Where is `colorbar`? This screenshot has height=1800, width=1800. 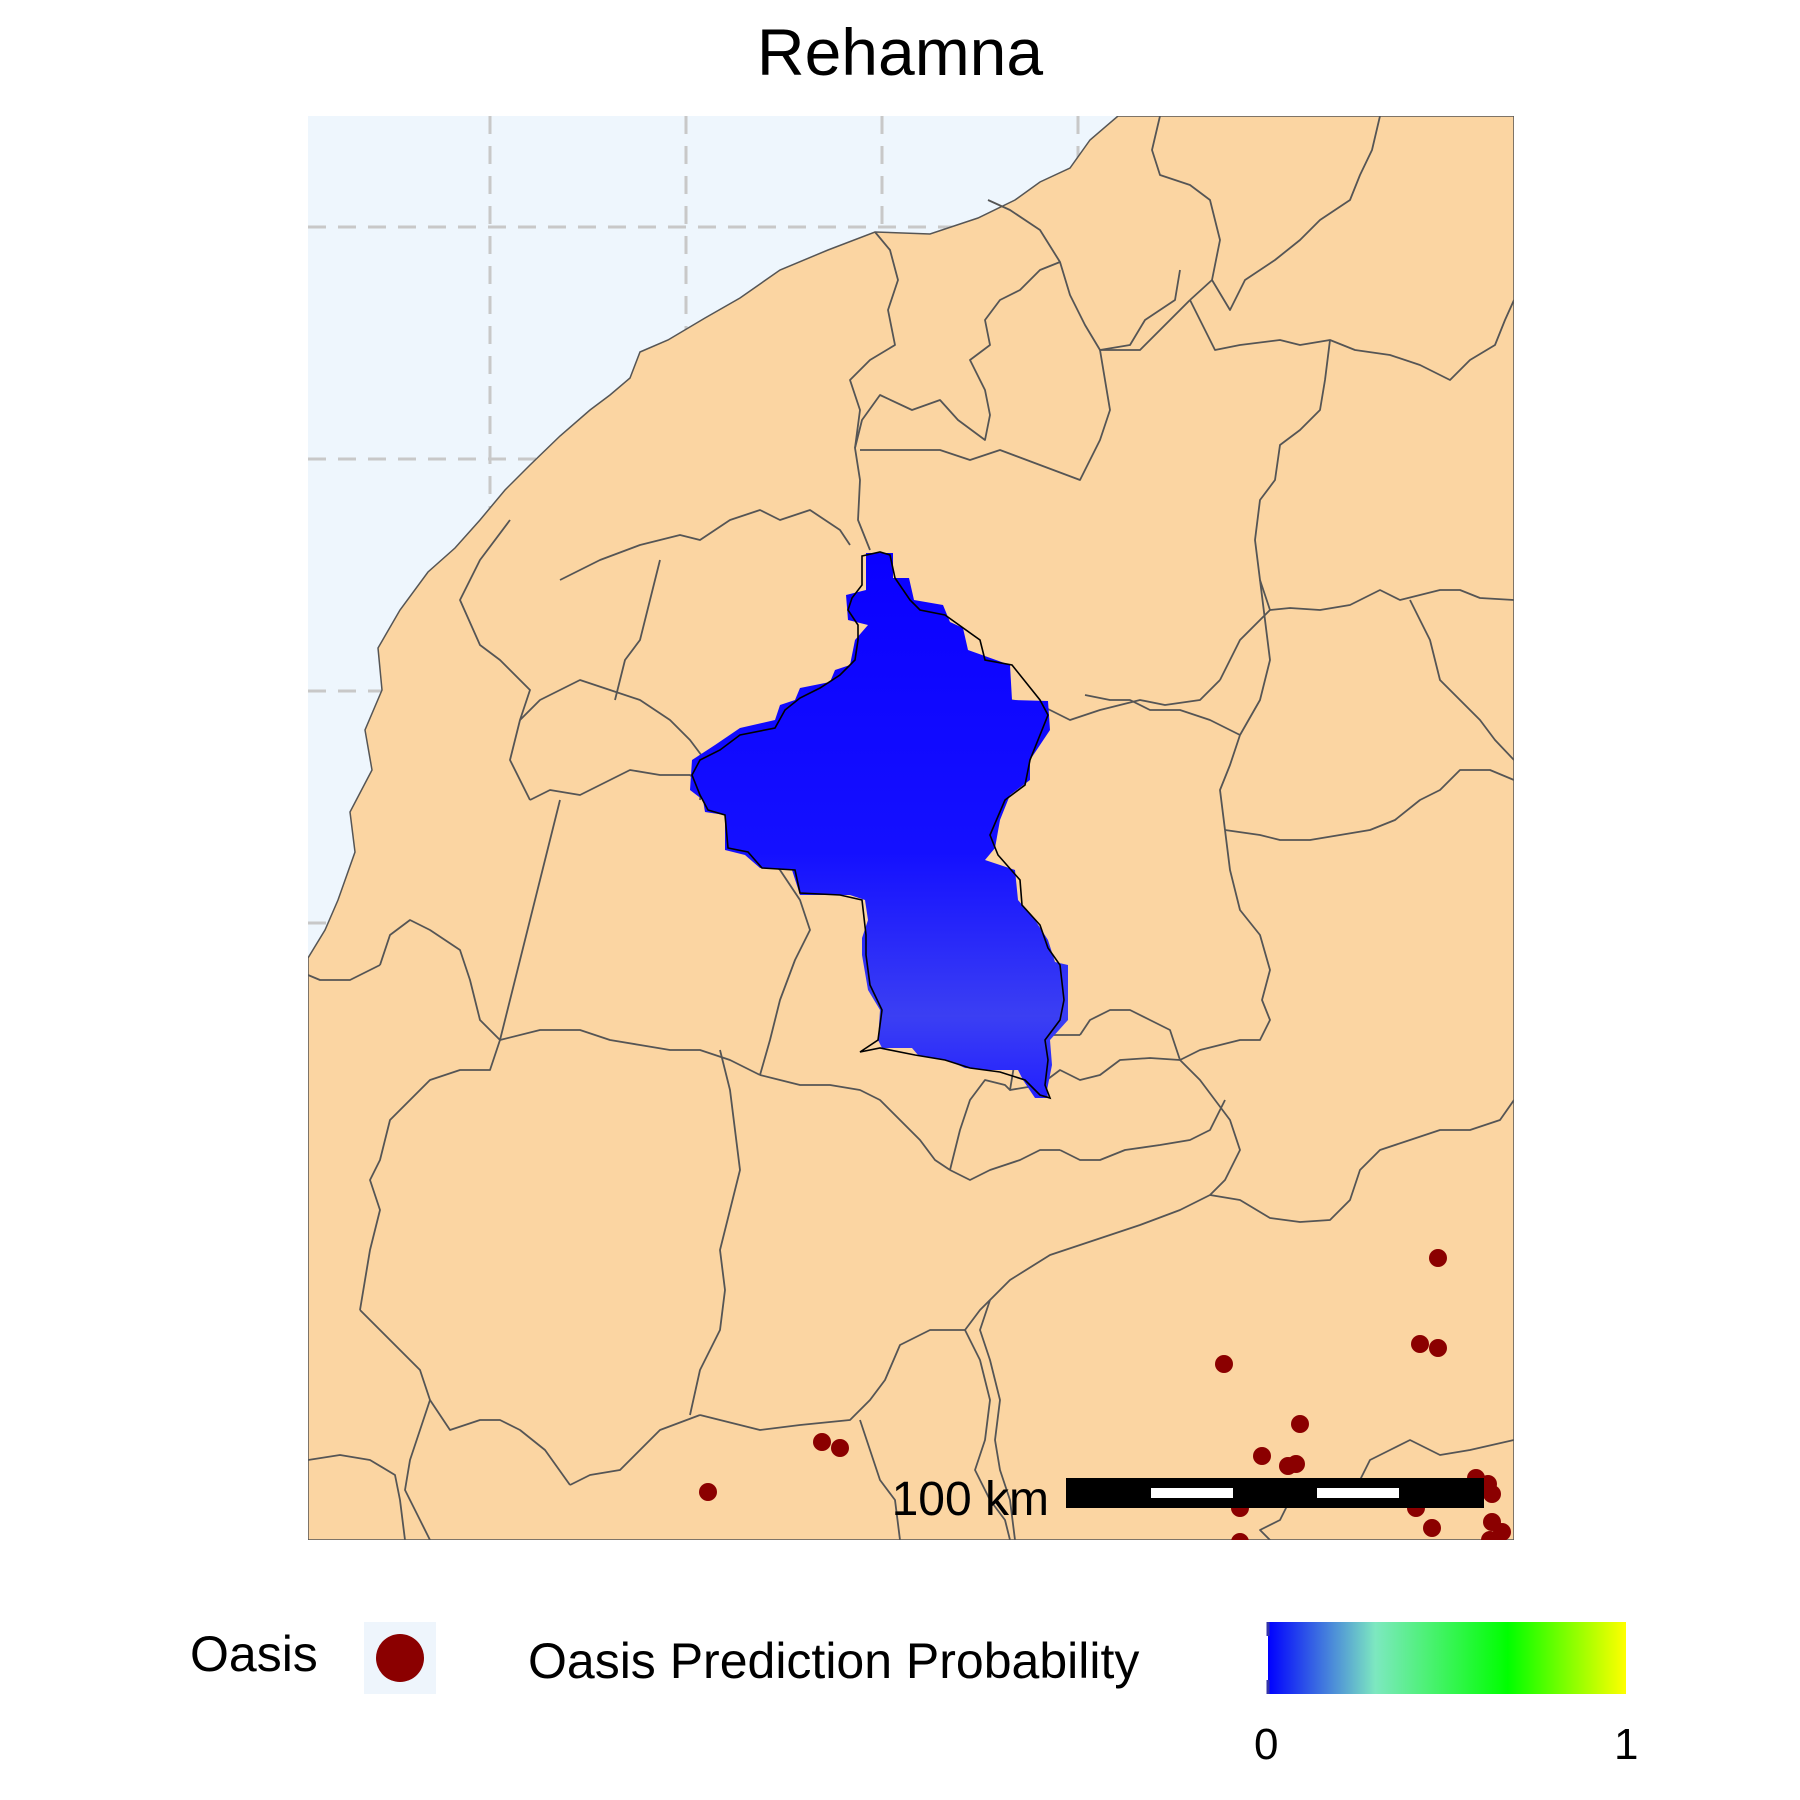
colorbar is located at coordinates (1446, 1658).